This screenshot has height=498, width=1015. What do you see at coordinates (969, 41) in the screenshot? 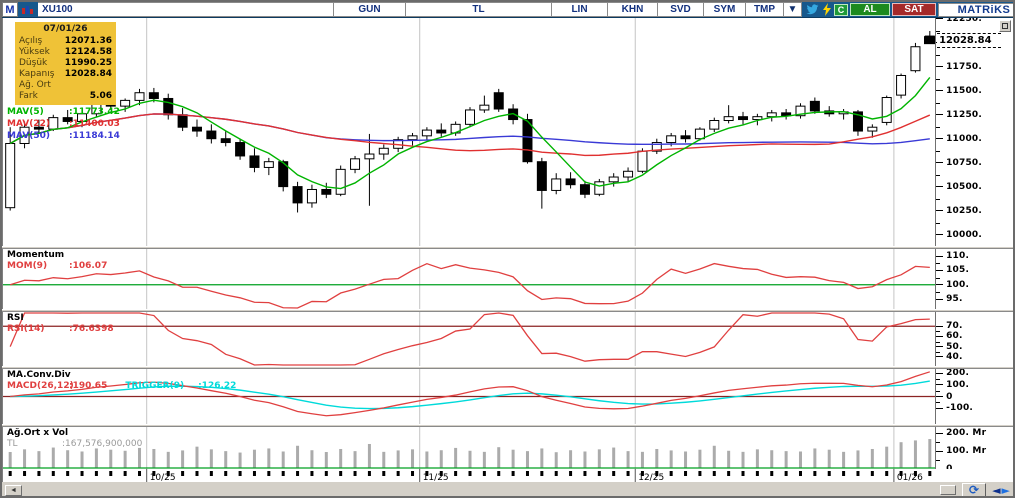
I see `last-price-label: 12028.84` at bounding box center [969, 41].